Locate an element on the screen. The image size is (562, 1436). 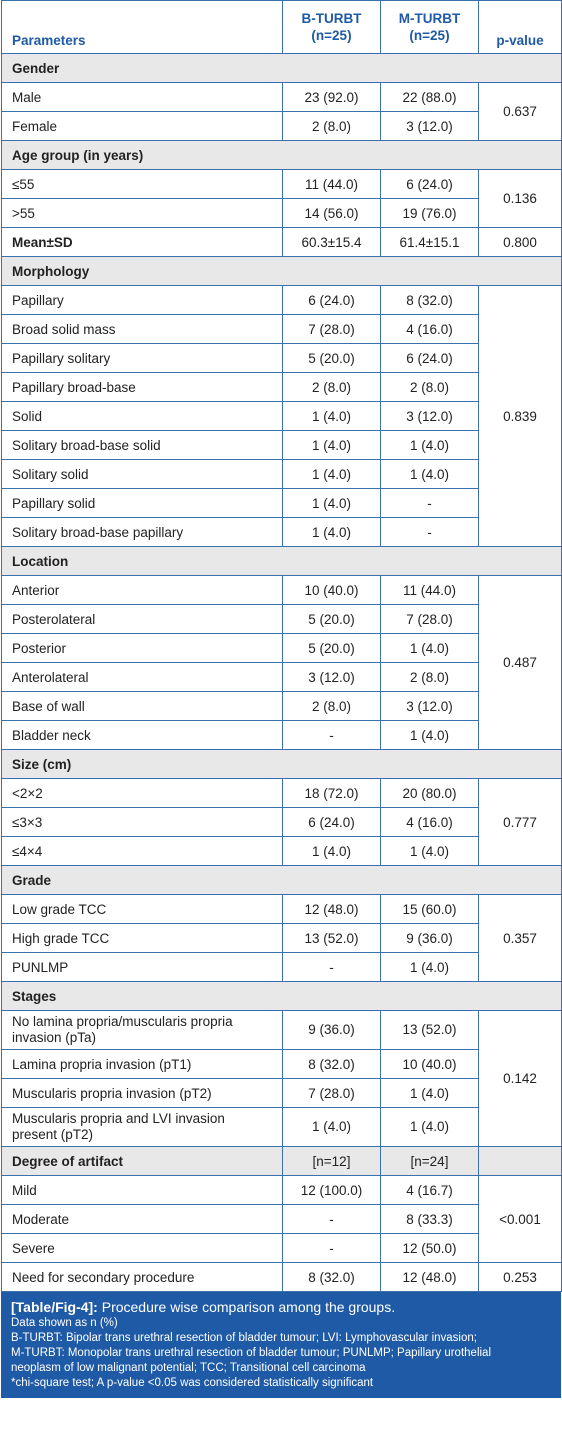
m-turbt-label: M-TURBT is located at coordinates (429, 18).